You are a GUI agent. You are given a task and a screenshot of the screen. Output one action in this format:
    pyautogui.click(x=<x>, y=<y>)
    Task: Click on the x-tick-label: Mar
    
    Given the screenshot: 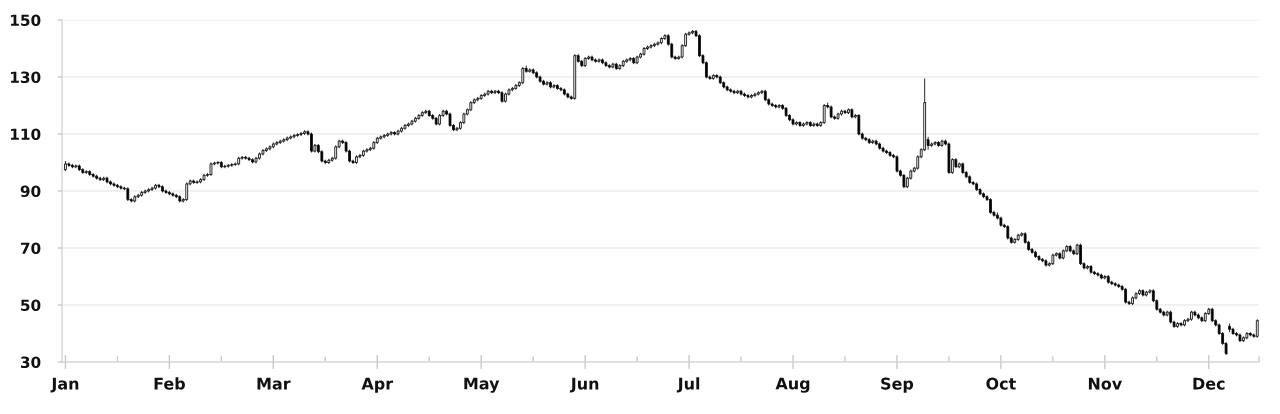 What is the action you would take?
    pyautogui.click(x=274, y=383)
    